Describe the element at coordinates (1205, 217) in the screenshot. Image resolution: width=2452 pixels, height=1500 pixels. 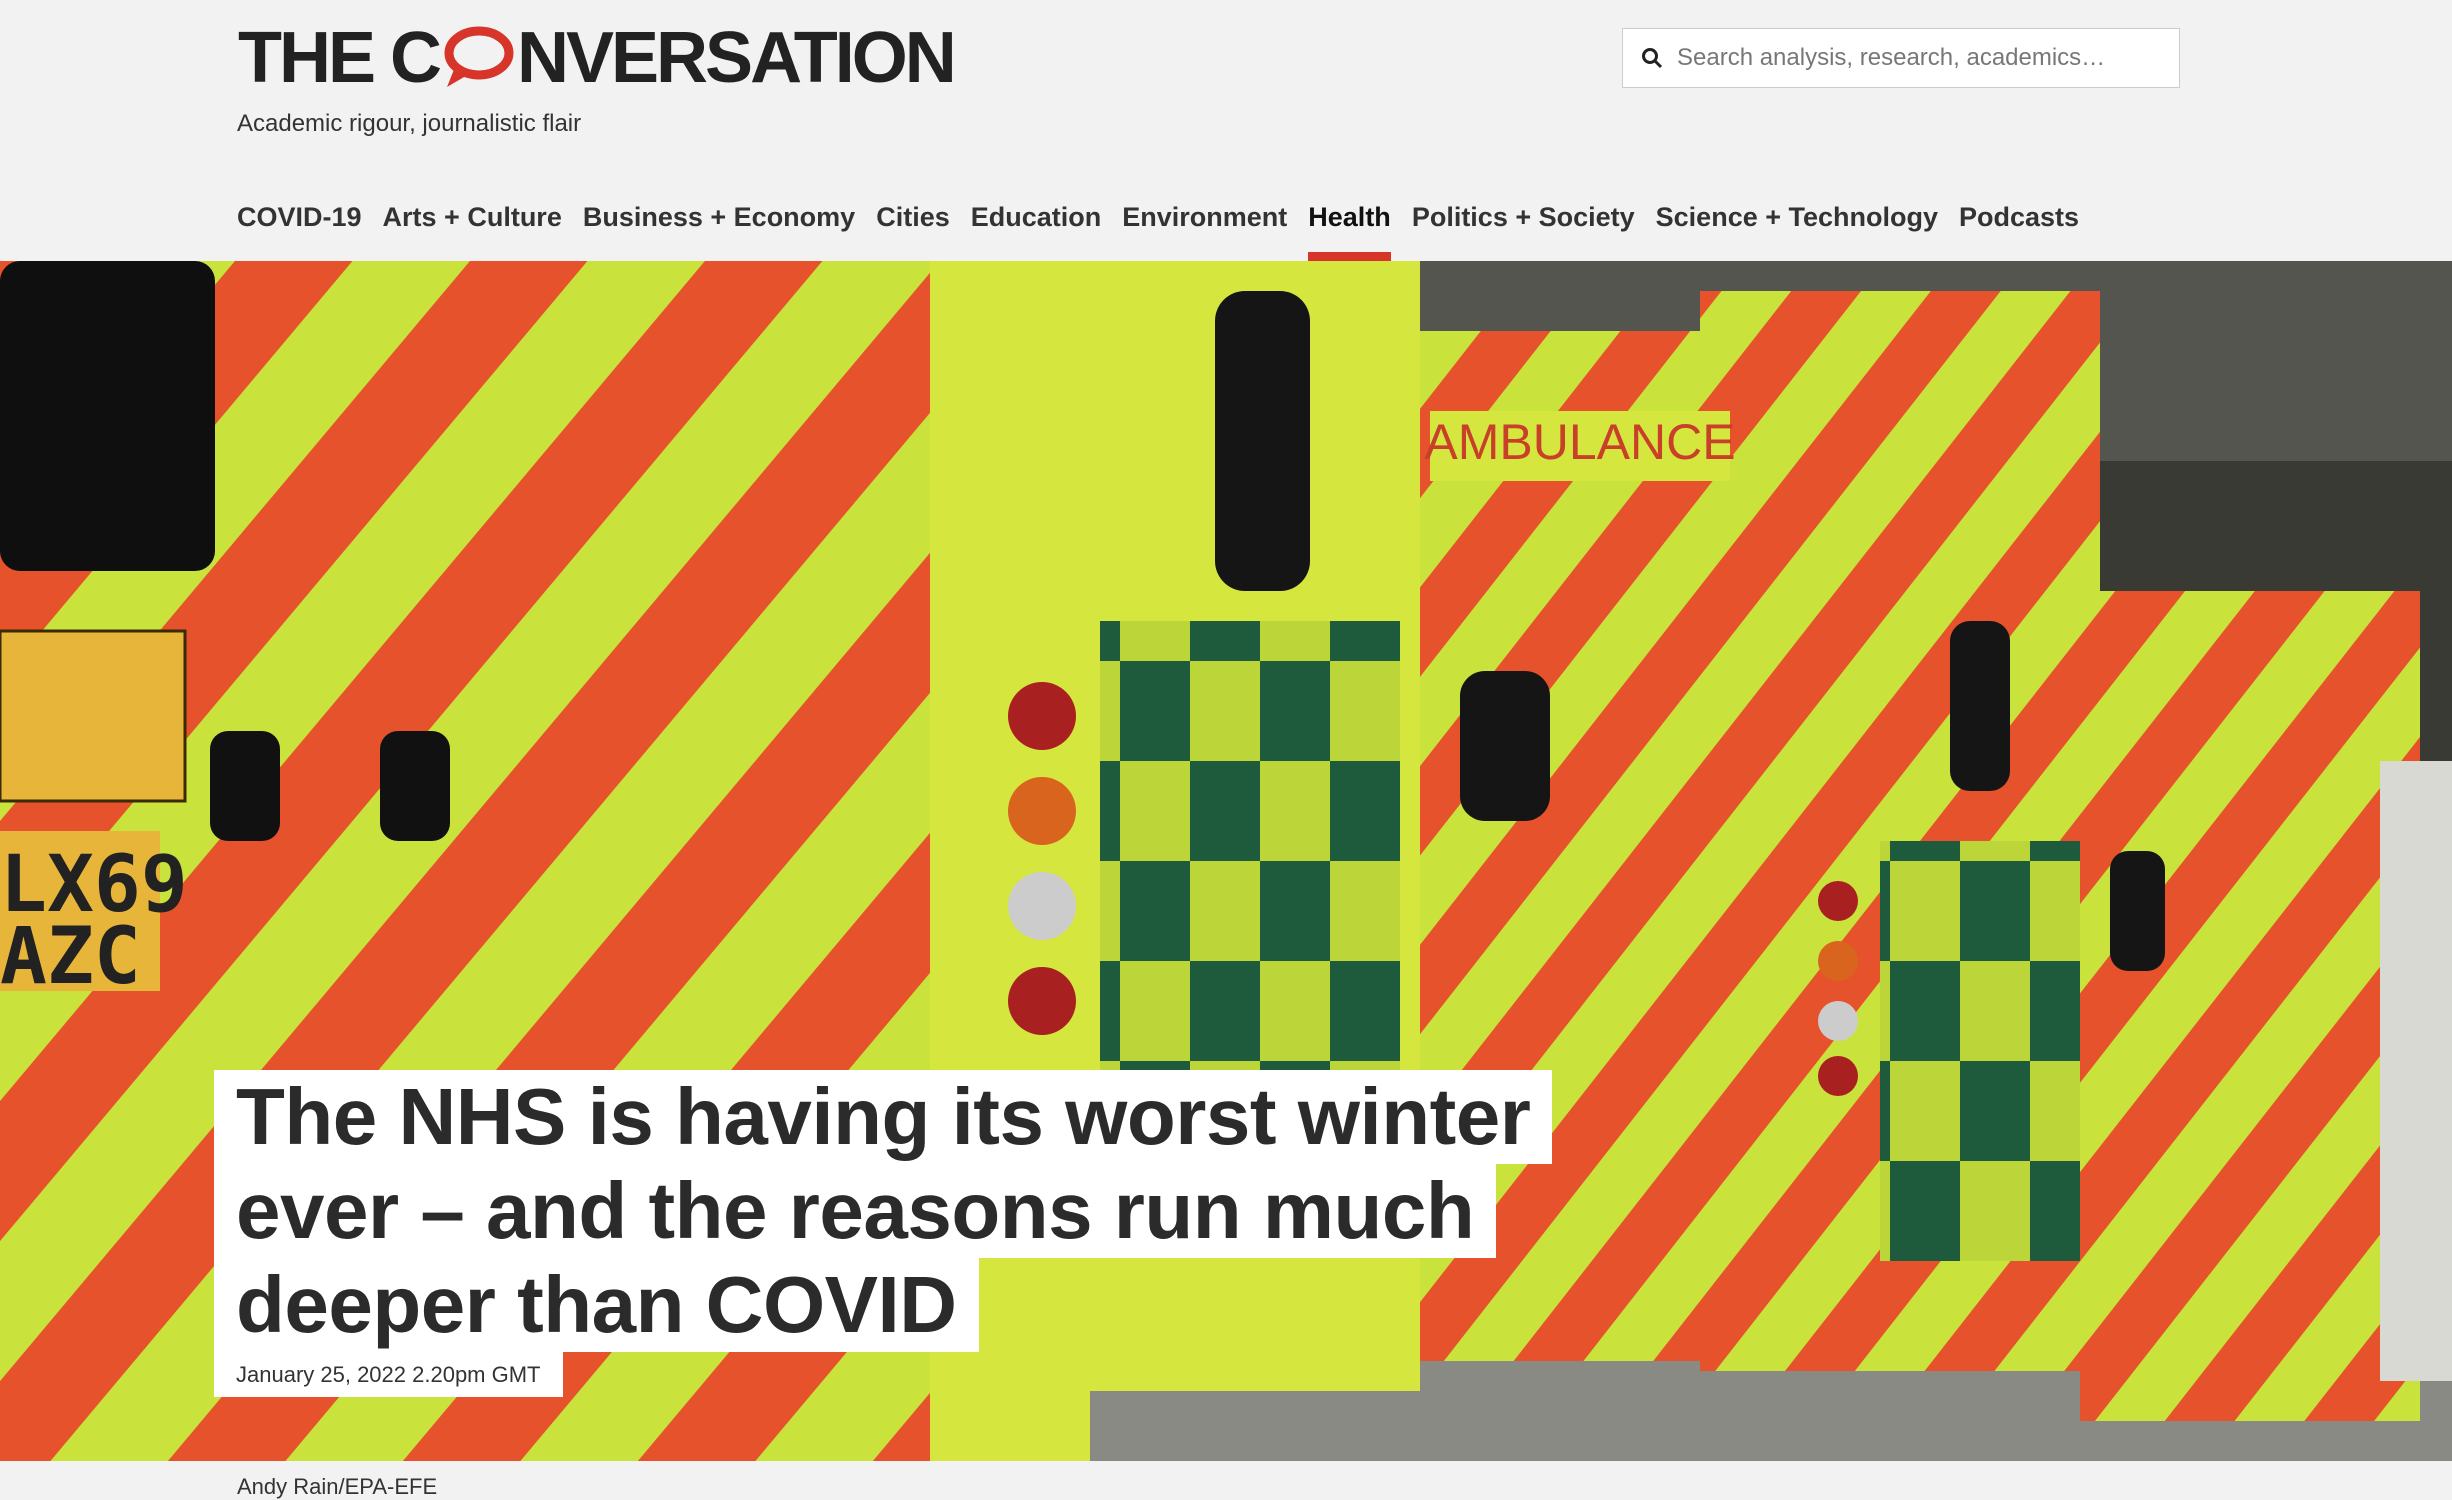
I see `nav-link: Environment` at that location.